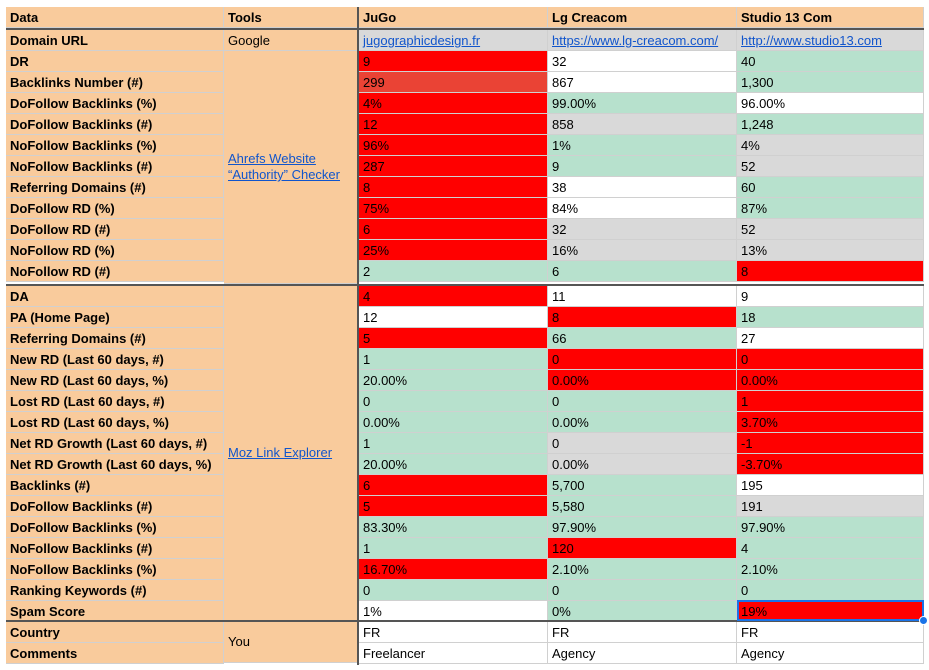  I want to click on value-cell-site-1: 75%, so click(453, 208).